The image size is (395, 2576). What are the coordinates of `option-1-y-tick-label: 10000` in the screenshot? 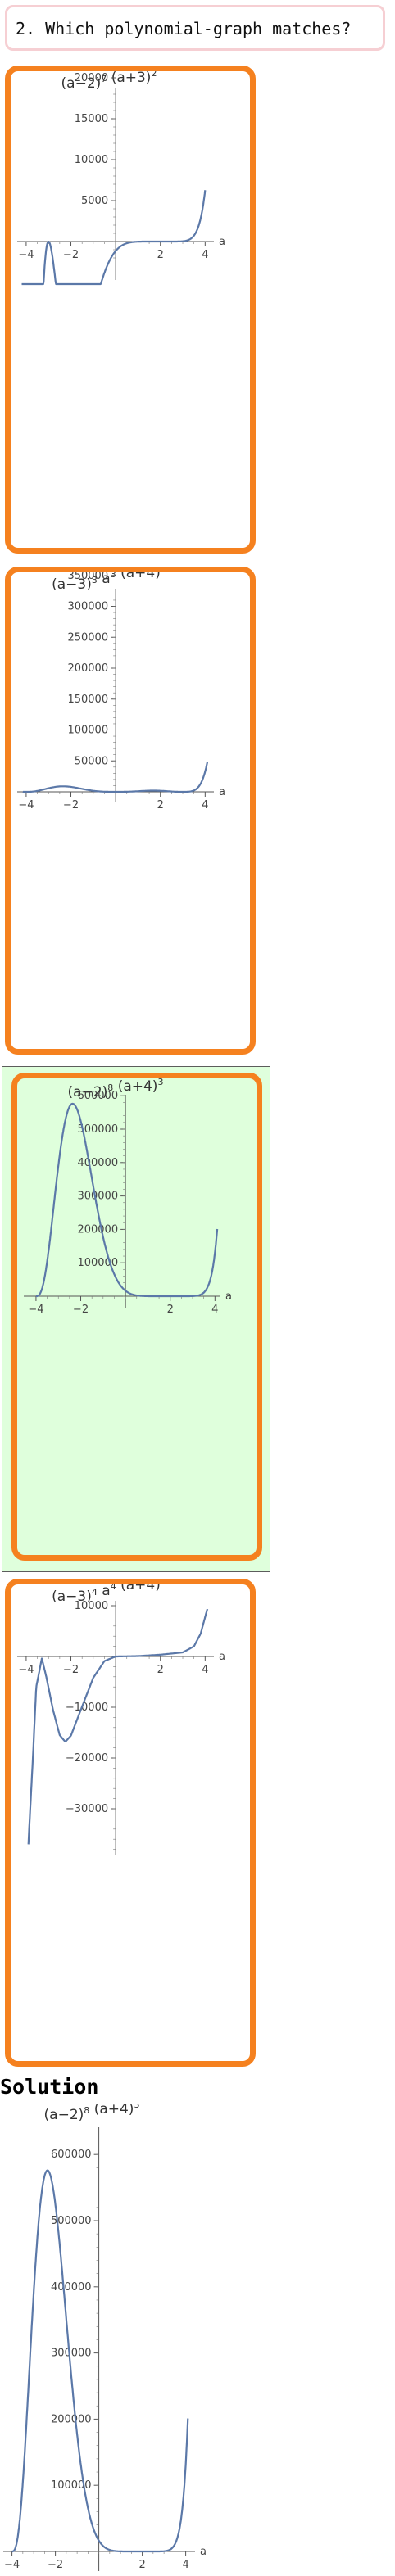 It's located at (91, 160).